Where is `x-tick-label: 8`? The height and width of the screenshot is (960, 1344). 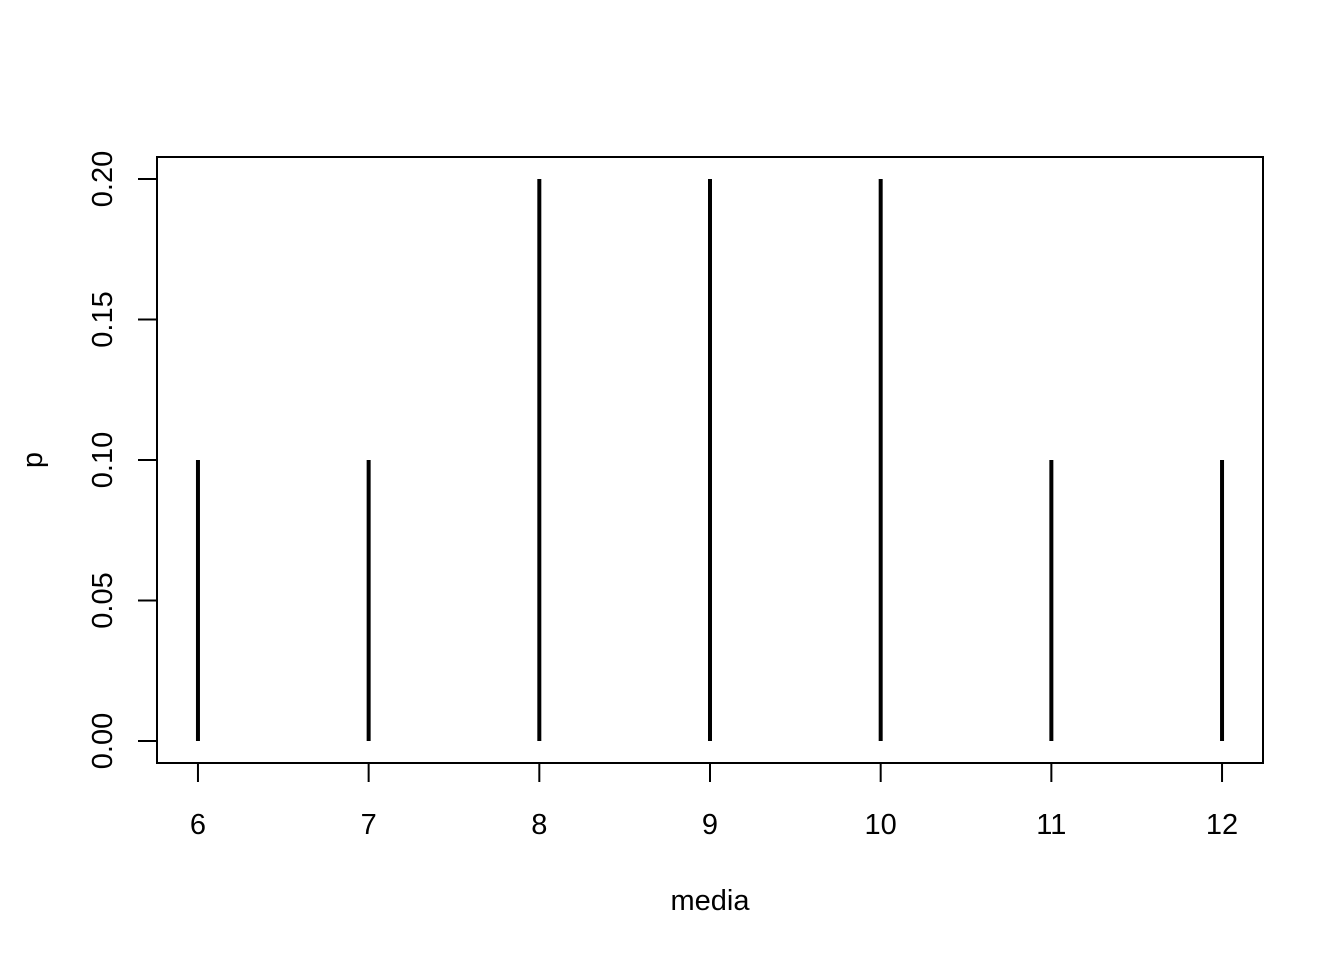 x-tick-label: 8 is located at coordinates (539, 825).